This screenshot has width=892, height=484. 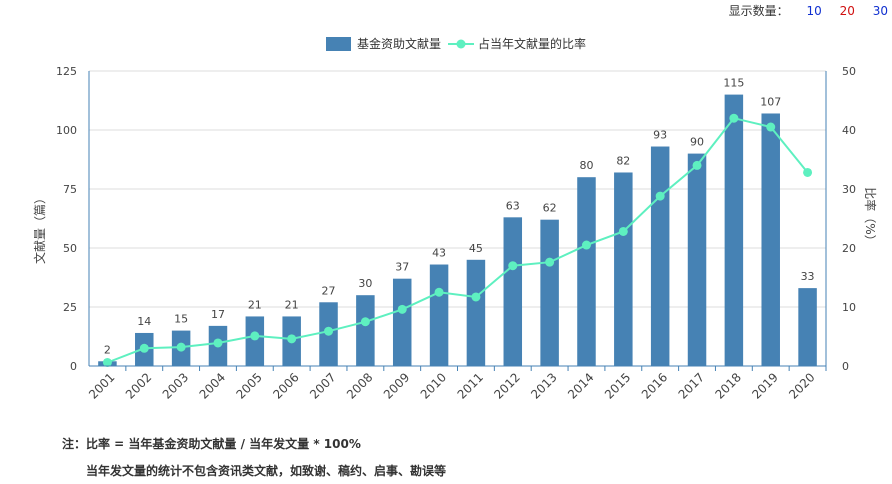 What do you see at coordinates (870, 216) in the screenshot?
I see `y2-axis-title: 比率（%）` at bounding box center [870, 216].